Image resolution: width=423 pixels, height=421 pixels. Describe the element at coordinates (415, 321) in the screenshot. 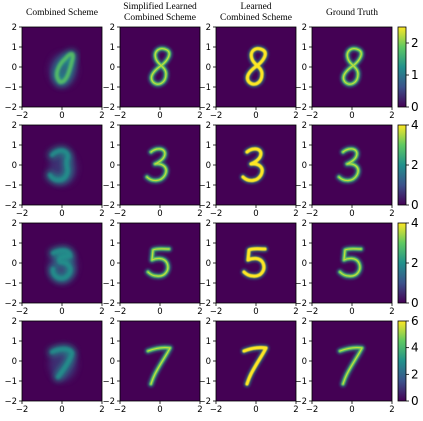

I see `colorbar-tick-label: 6` at that location.